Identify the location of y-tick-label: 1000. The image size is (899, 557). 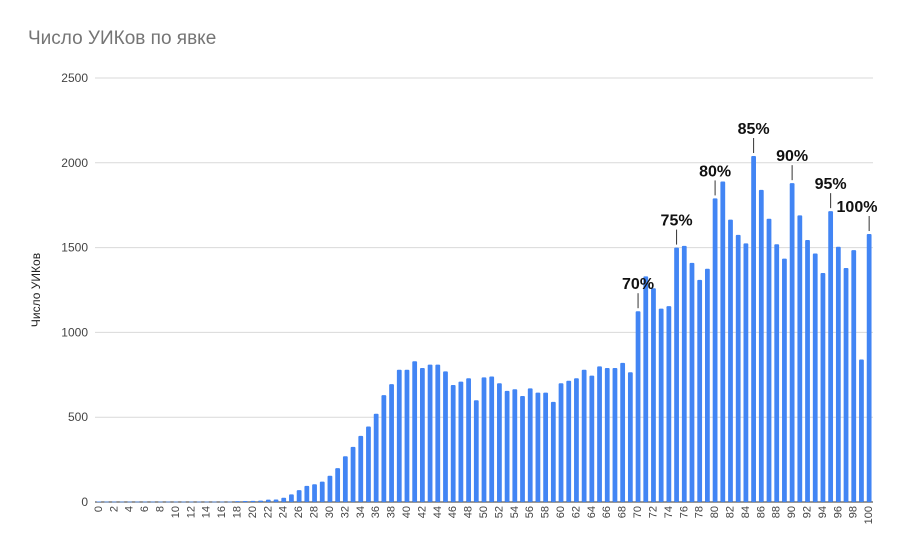
(74, 332).